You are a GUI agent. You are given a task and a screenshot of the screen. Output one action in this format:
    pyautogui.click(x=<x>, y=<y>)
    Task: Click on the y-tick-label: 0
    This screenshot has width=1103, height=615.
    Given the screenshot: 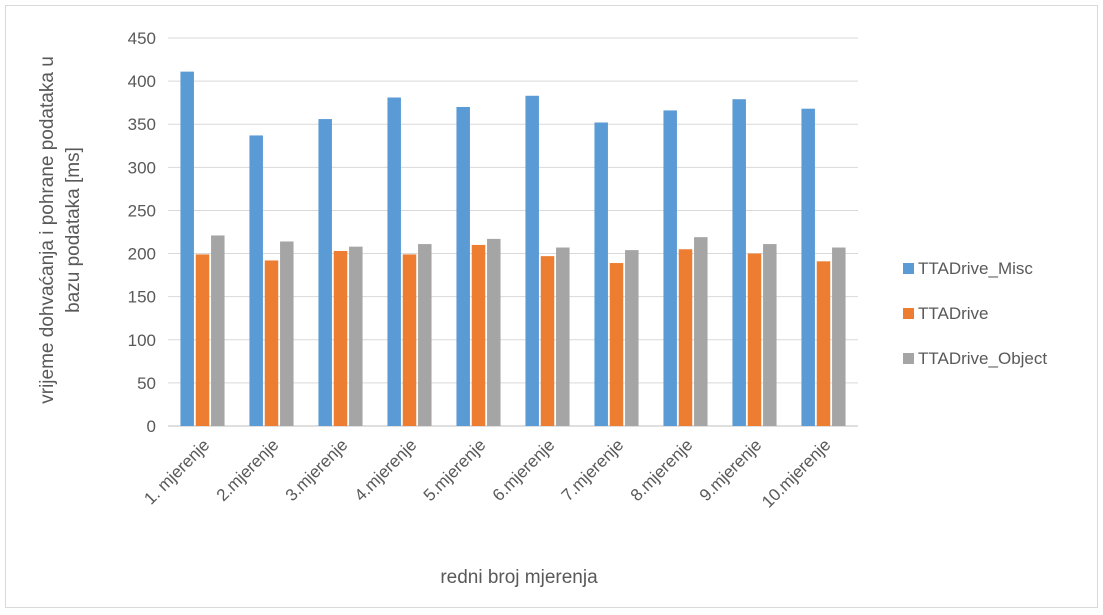 What is the action you would take?
    pyautogui.click(x=151, y=426)
    